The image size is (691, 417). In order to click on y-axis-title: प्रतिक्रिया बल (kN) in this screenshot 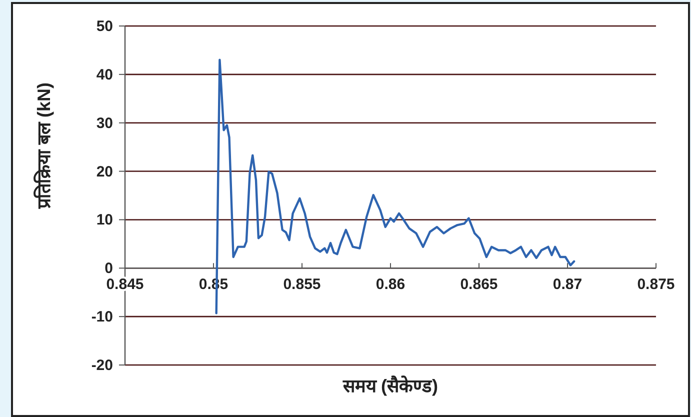, I will do `click(43, 146)`.